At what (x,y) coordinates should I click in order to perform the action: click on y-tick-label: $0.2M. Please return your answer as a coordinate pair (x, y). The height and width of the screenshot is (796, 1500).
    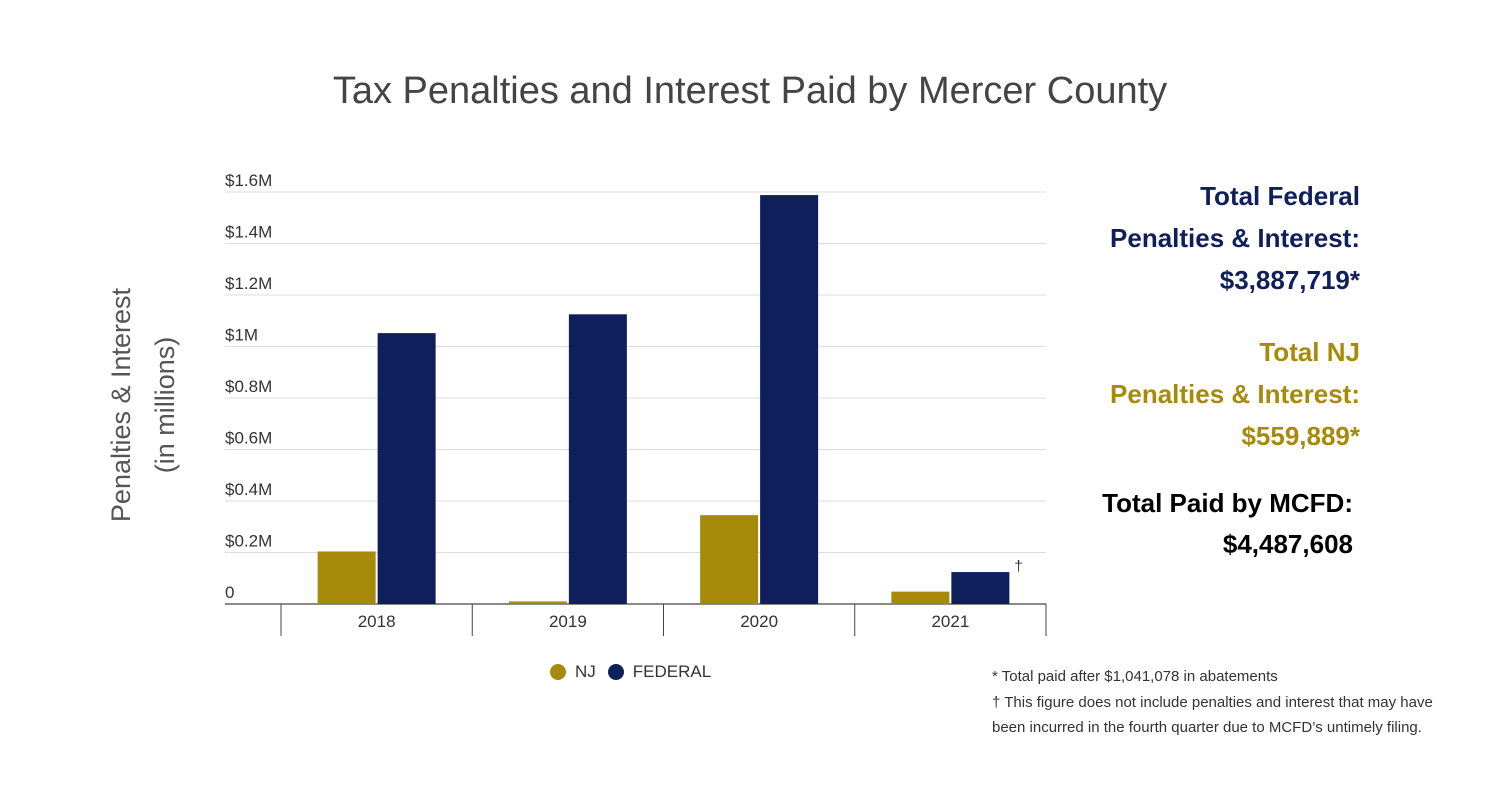
    Looking at the image, I should click on (248, 541).